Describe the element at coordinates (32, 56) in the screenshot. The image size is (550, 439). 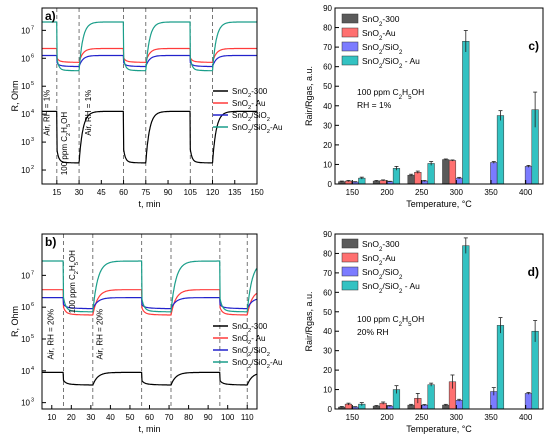
I see `y-tick-exponent: 6` at that location.